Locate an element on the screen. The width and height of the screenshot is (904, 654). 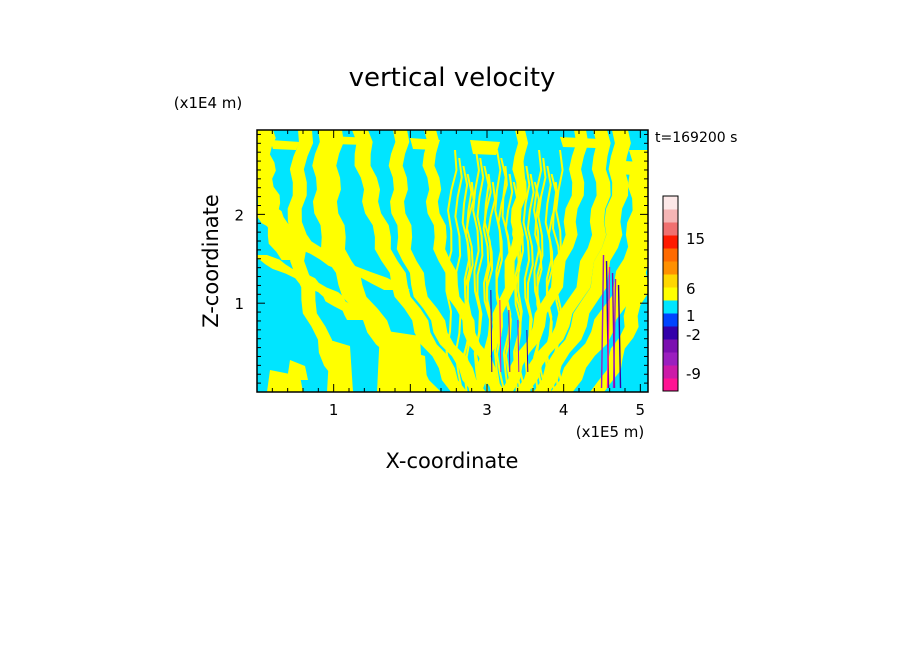
colorbar-label: 15 is located at coordinates (695, 239).